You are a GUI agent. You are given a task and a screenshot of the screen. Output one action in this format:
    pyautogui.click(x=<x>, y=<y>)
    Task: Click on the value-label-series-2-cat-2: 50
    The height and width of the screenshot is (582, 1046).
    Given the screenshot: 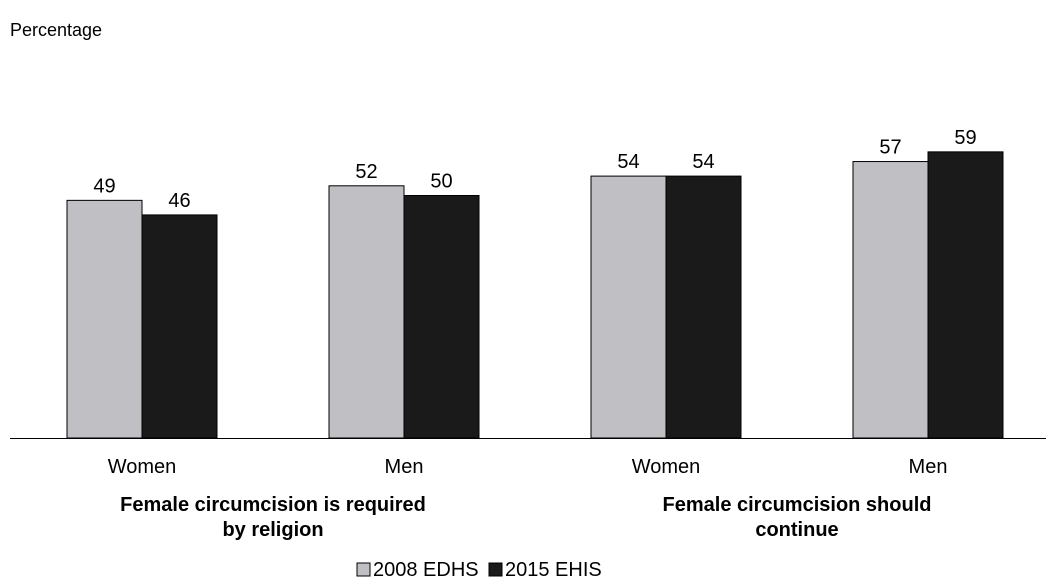 What is the action you would take?
    pyautogui.click(x=441, y=182)
    